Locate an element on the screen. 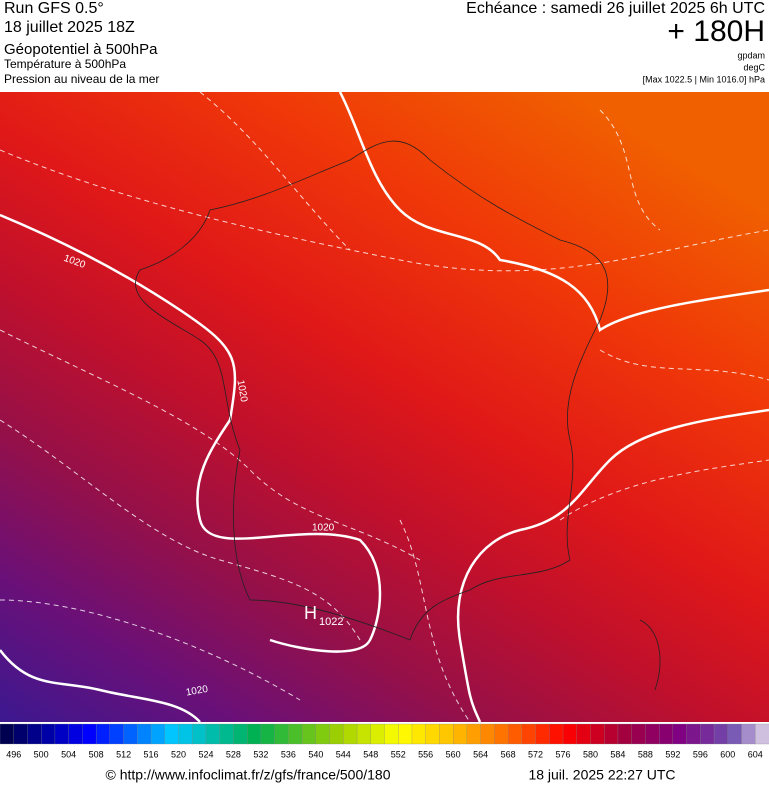 This screenshot has width=769, height=786. colorbar-label: 536 is located at coordinates (288, 754).